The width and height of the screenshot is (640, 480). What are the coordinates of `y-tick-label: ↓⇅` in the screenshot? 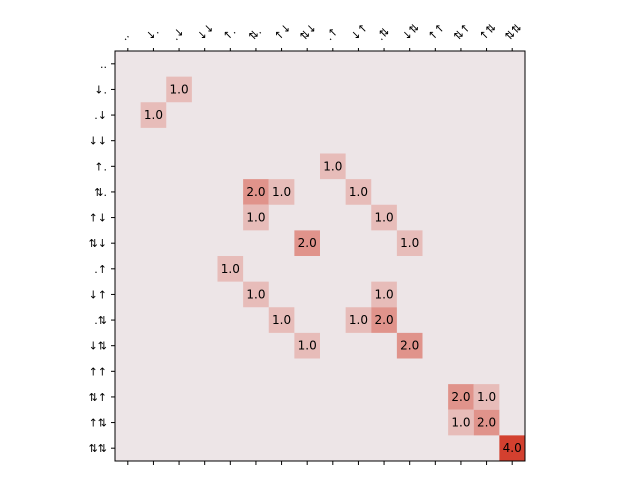 It's located at (98, 346).